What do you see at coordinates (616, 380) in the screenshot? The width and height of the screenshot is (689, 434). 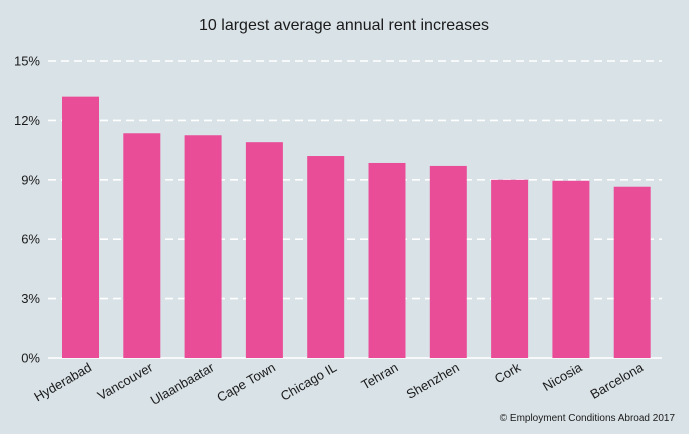 I see `x-category-label-9: Barcelona` at bounding box center [616, 380].